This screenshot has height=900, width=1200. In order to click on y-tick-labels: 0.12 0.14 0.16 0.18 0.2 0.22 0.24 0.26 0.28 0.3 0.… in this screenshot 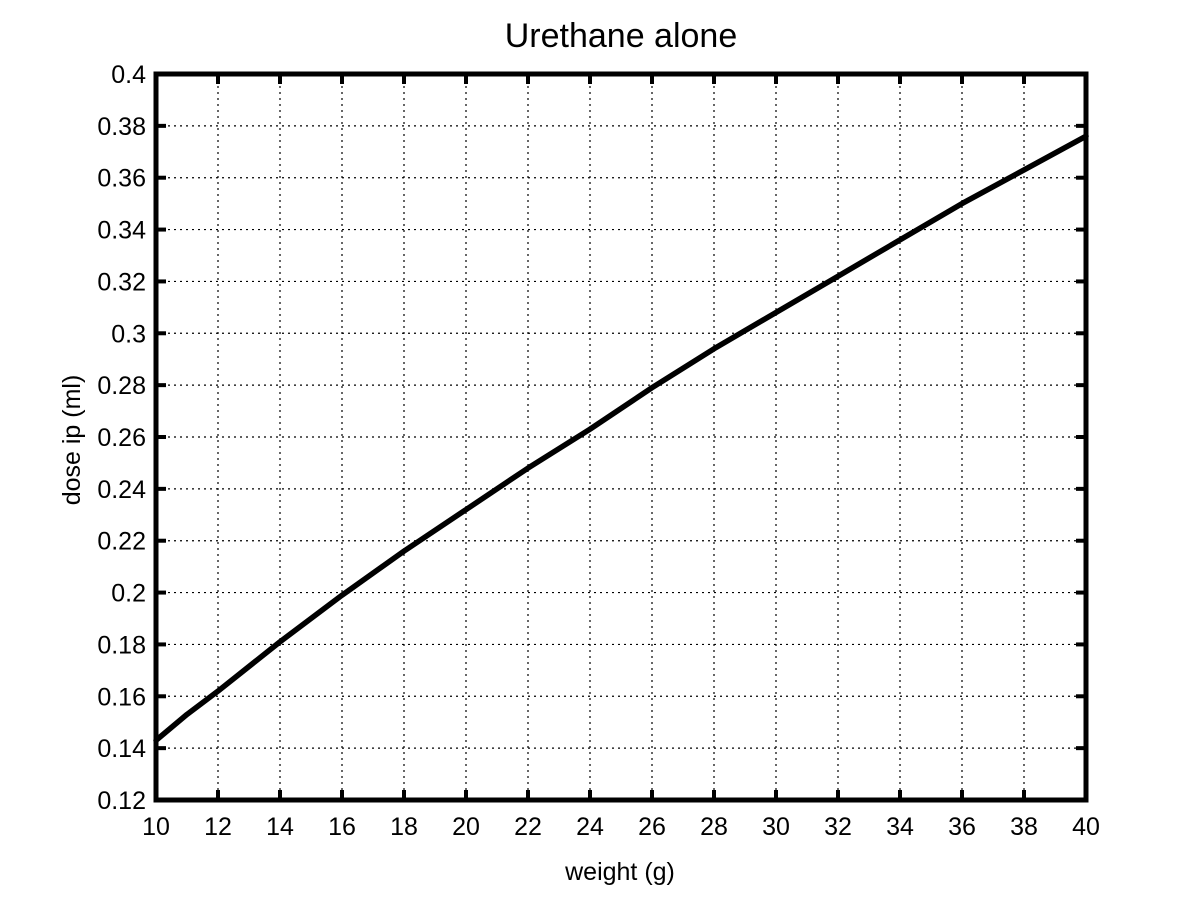, I will do `click(121, 438)`.